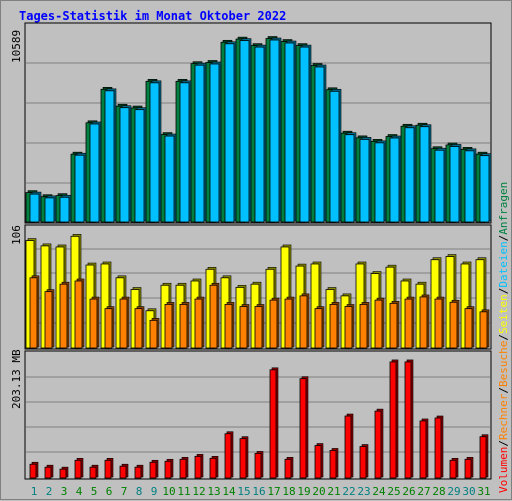  What do you see at coordinates (503, 364) in the screenshot?
I see `legend-besuche: Besuche` at bounding box center [503, 364].